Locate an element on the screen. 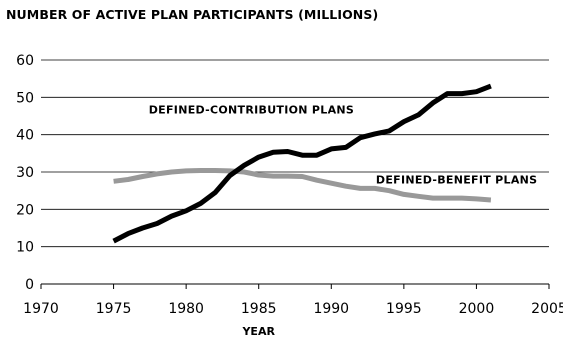  x-tick-label-1975: 1975 is located at coordinates (114, 309).